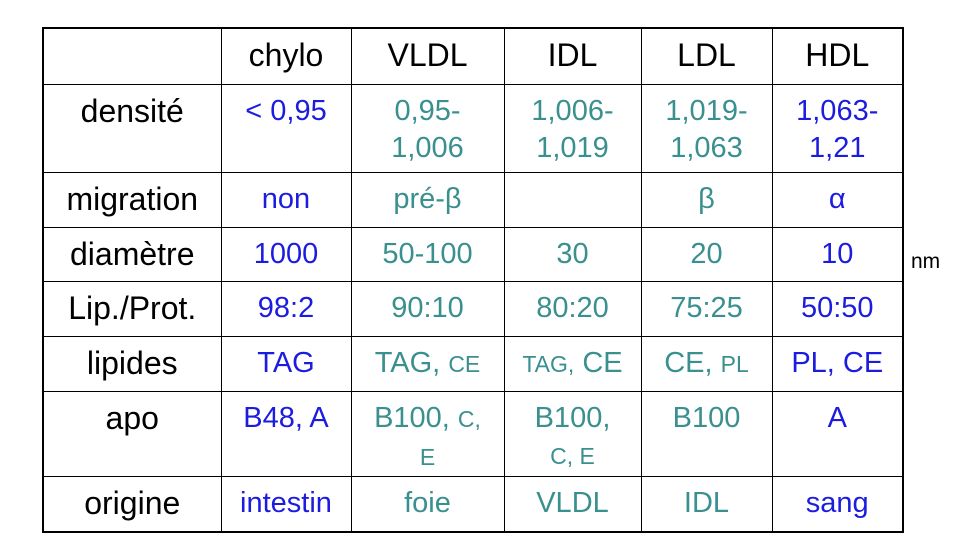  I want to click on cell: sang, so click(837, 504).